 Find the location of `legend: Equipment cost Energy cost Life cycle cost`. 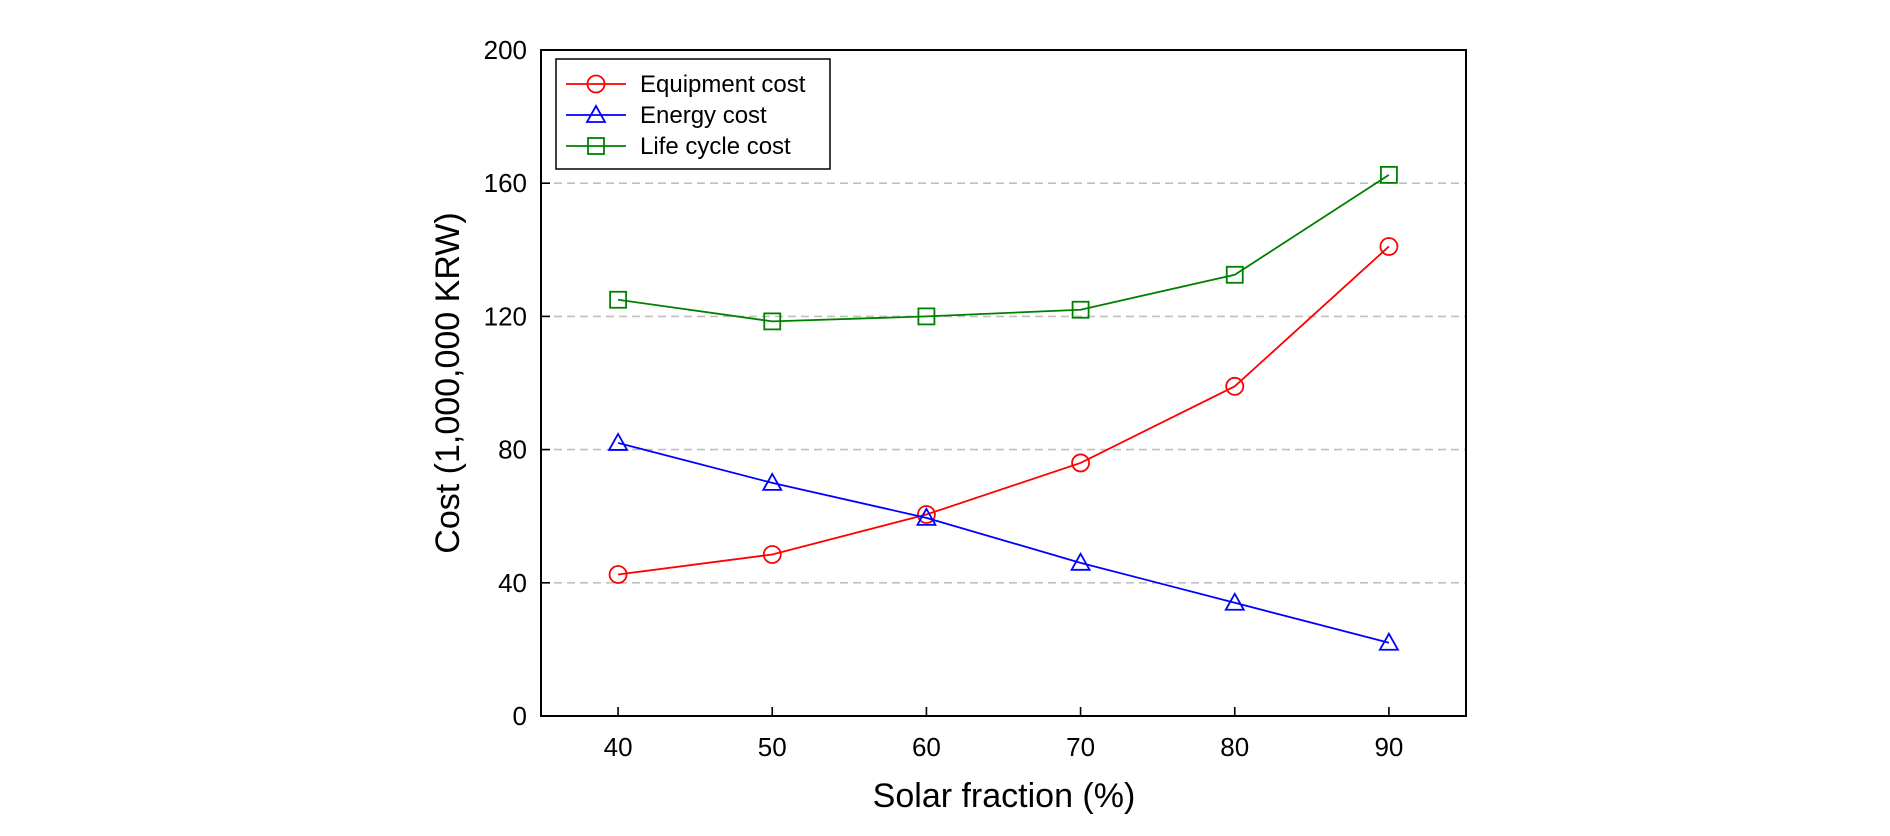

legend: Equipment cost Energy cost Life cycle cost is located at coordinates (693, 114).